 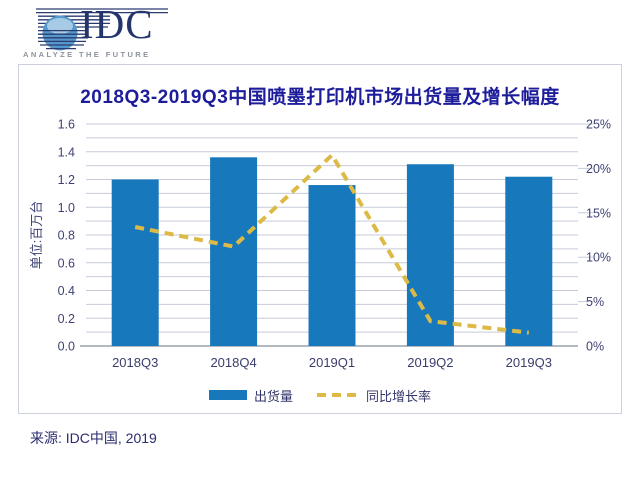 I want to click on bar-2018Q3, so click(x=135, y=262).